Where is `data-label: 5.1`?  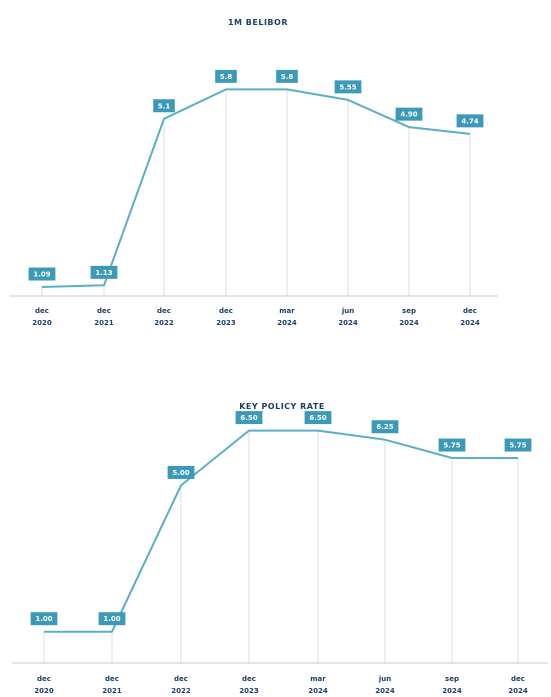
data-label: 5.1 is located at coordinates (164, 106).